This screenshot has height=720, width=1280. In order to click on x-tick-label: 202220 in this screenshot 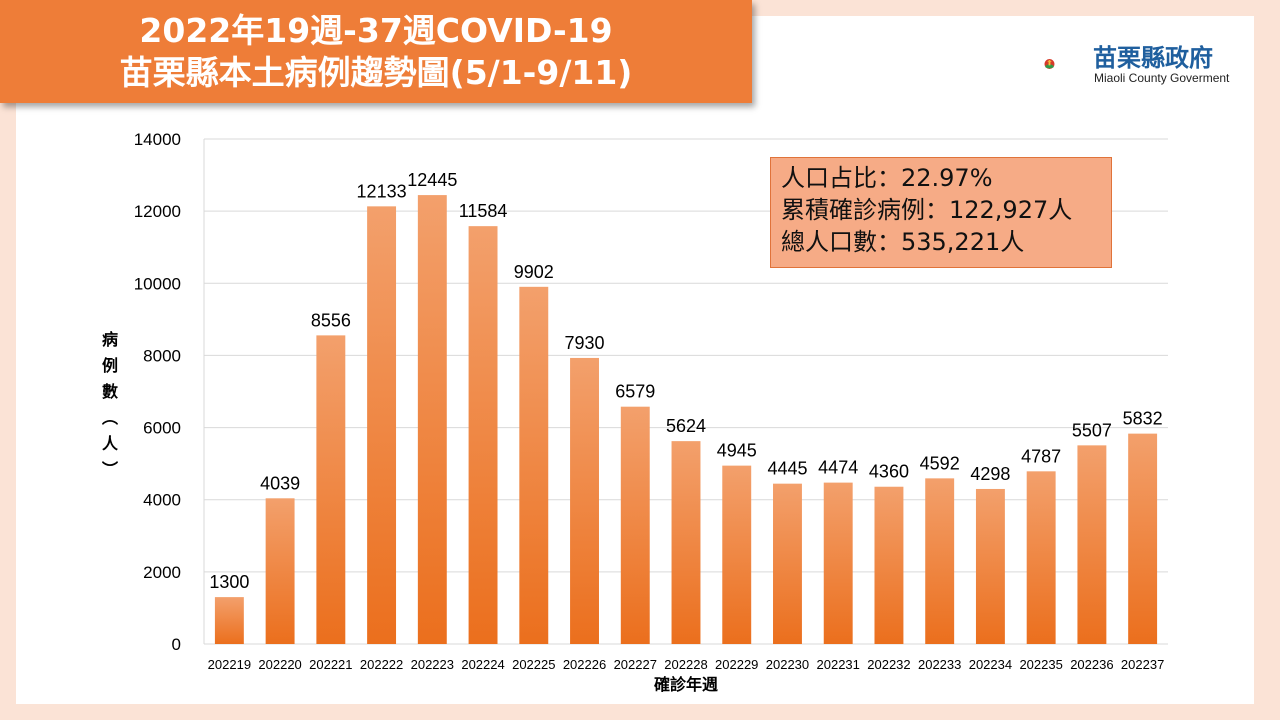, I will do `click(279, 664)`.